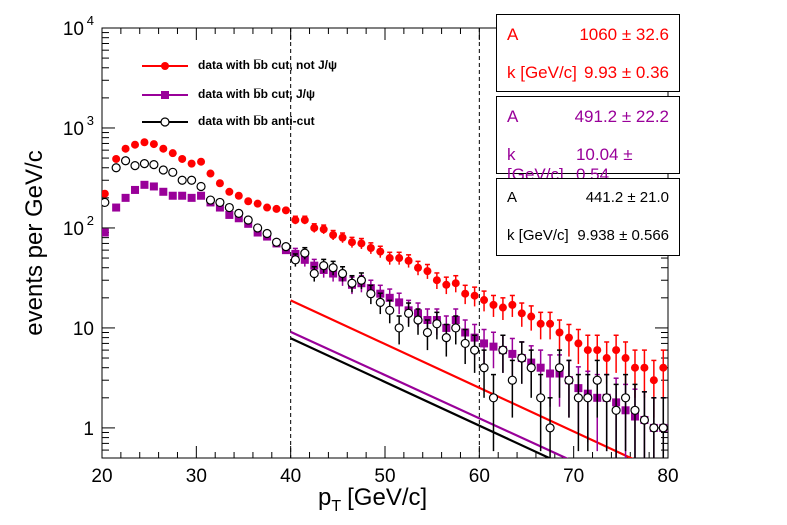 The height and width of the screenshot is (525, 787). What do you see at coordinates (667, 476) in the screenshot?
I see `x-tick-label: 80` at bounding box center [667, 476].